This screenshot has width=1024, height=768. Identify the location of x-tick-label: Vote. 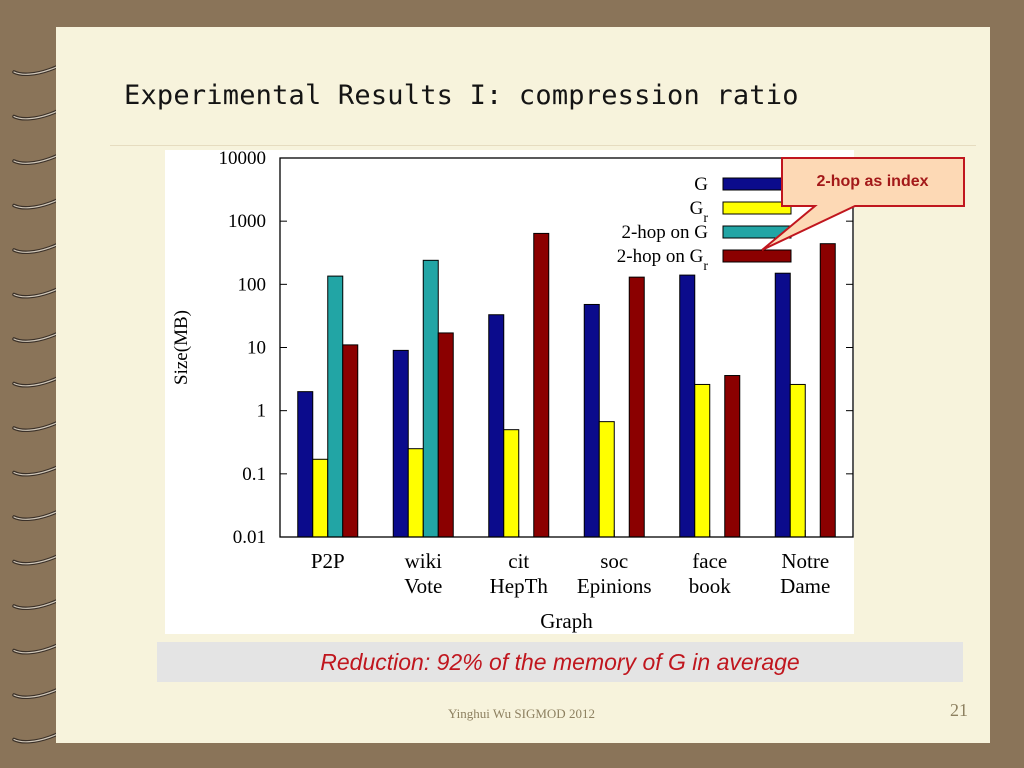
(423, 586).